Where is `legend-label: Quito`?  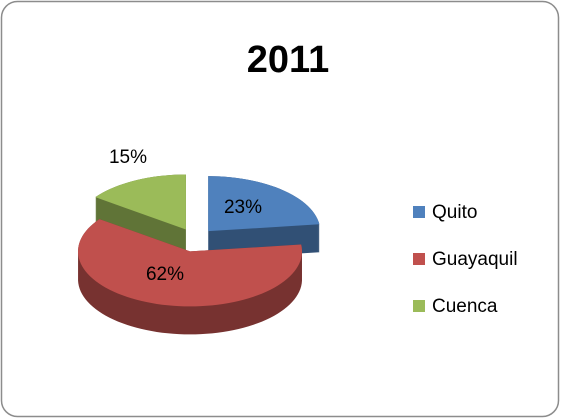
legend-label: Quito is located at coordinates (454, 212).